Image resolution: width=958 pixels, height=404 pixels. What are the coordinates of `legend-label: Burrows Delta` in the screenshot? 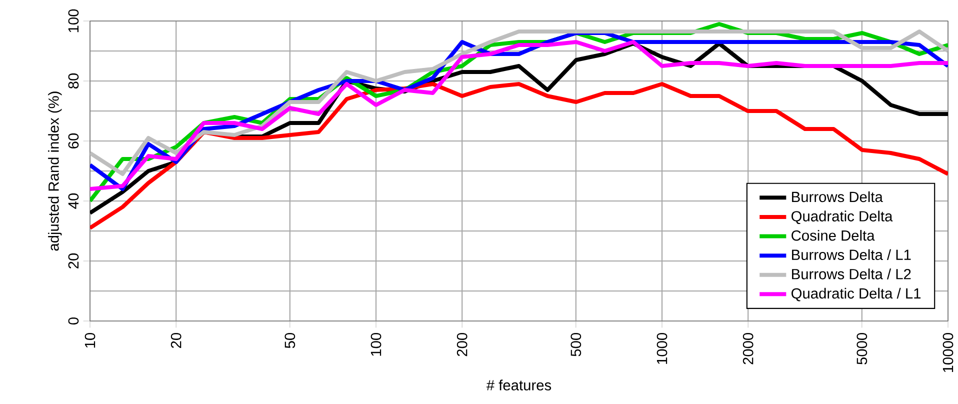 It's located at (837, 196).